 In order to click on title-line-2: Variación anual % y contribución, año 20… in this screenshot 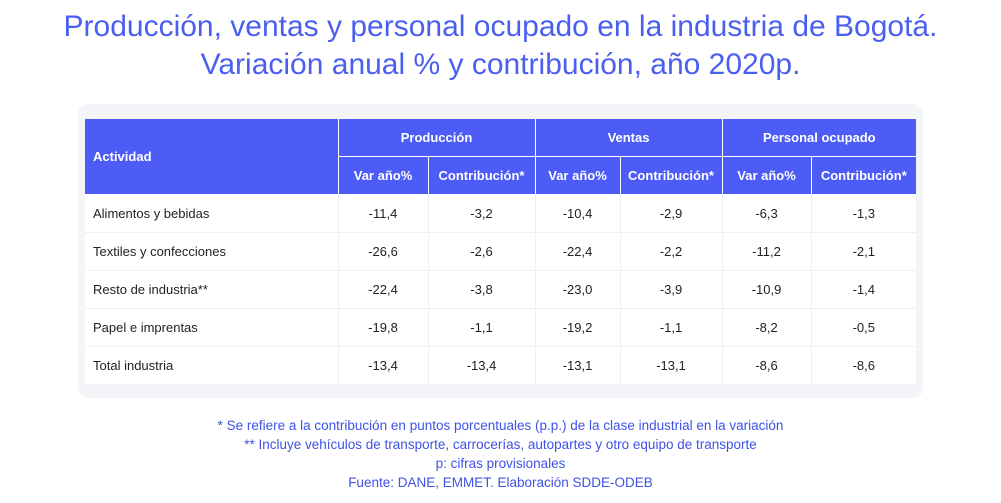, I will do `click(500, 64)`.